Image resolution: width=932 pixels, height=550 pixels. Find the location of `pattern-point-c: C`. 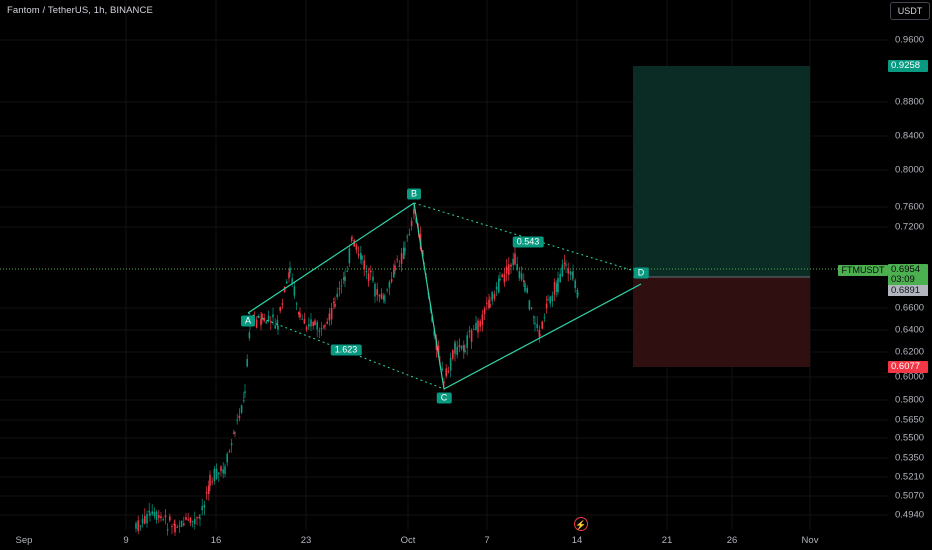

pattern-point-c: C is located at coordinates (444, 398).